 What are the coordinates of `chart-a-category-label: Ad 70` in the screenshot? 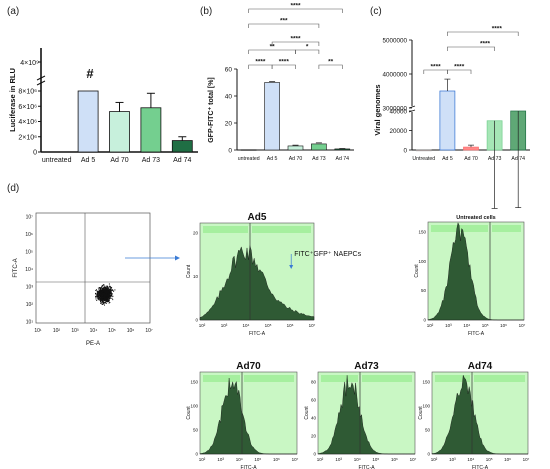 It's located at (119, 160).